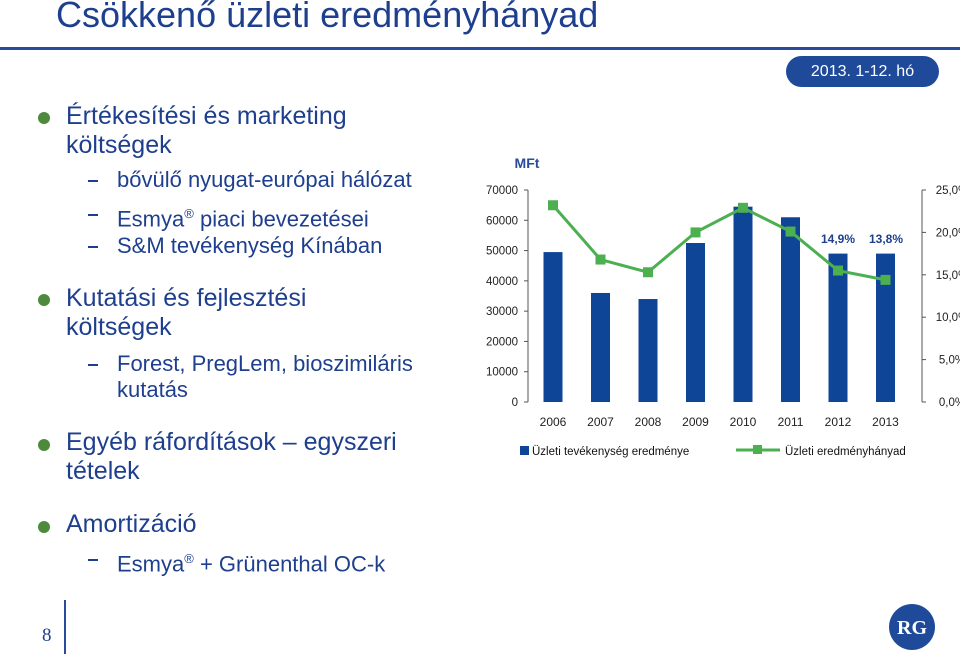  Describe the element at coordinates (553, 422) in the screenshot. I see `x-label-2006: 2006` at that location.